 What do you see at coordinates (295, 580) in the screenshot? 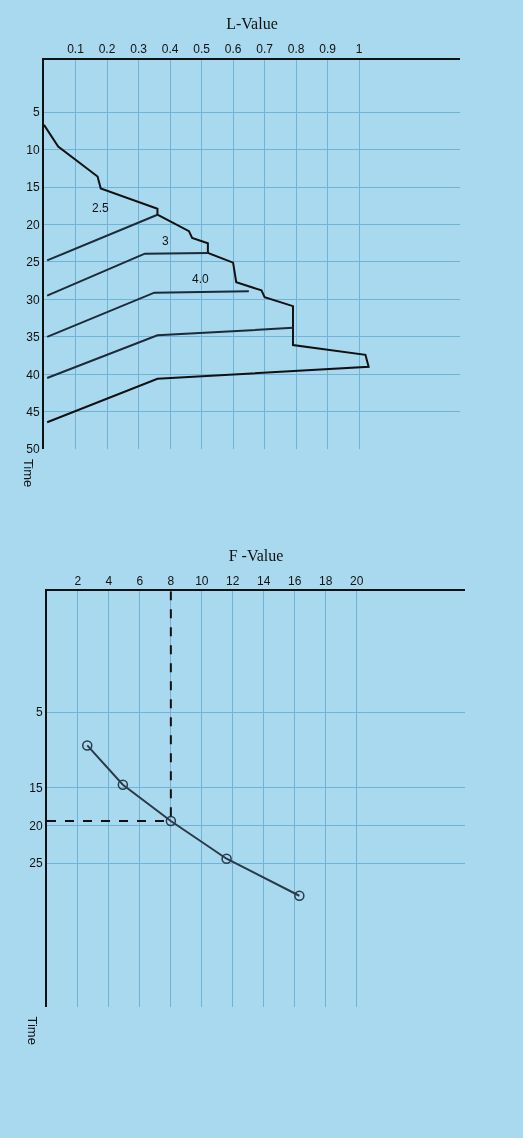
I see `x-tick-label: 16` at bounding box center [295, 580].